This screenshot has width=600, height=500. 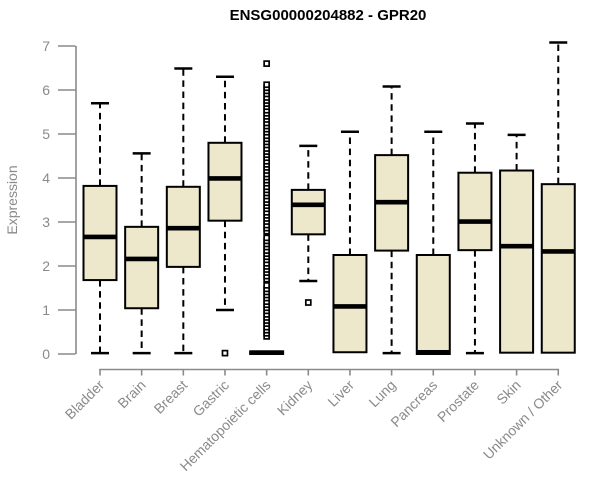 What do you see at coordinates (340, 393) in the screenshot?
I see `x-category-label: Liver` at bounding box center [340, 393].